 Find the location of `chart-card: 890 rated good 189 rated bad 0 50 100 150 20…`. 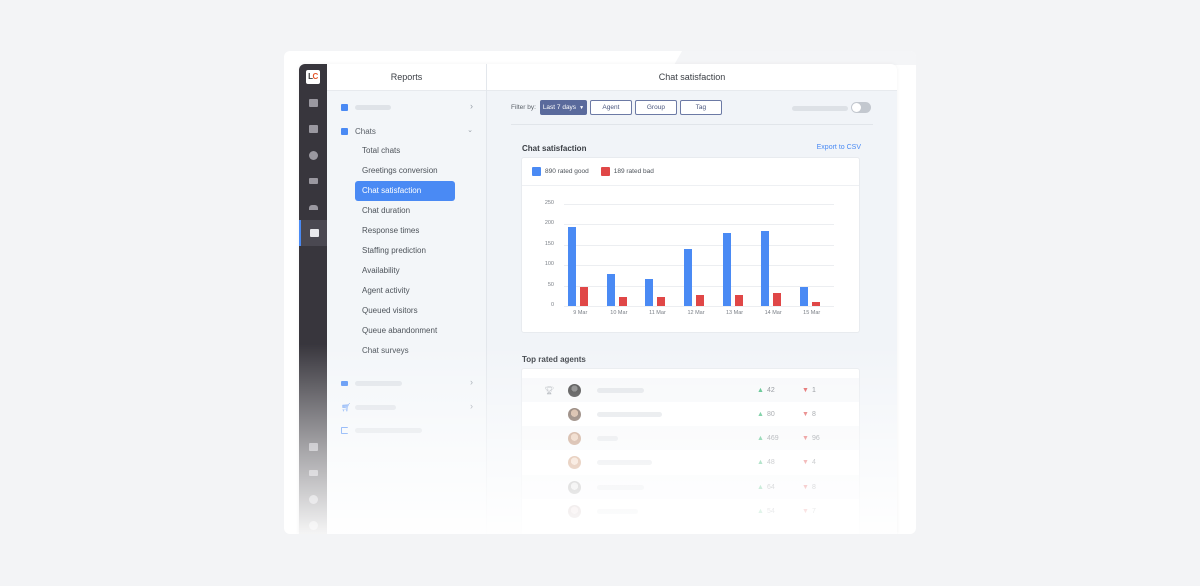

chart-card: 890 rated good 189 rated bad 0 50 100 150 20… is located at coordinates (690, 245).